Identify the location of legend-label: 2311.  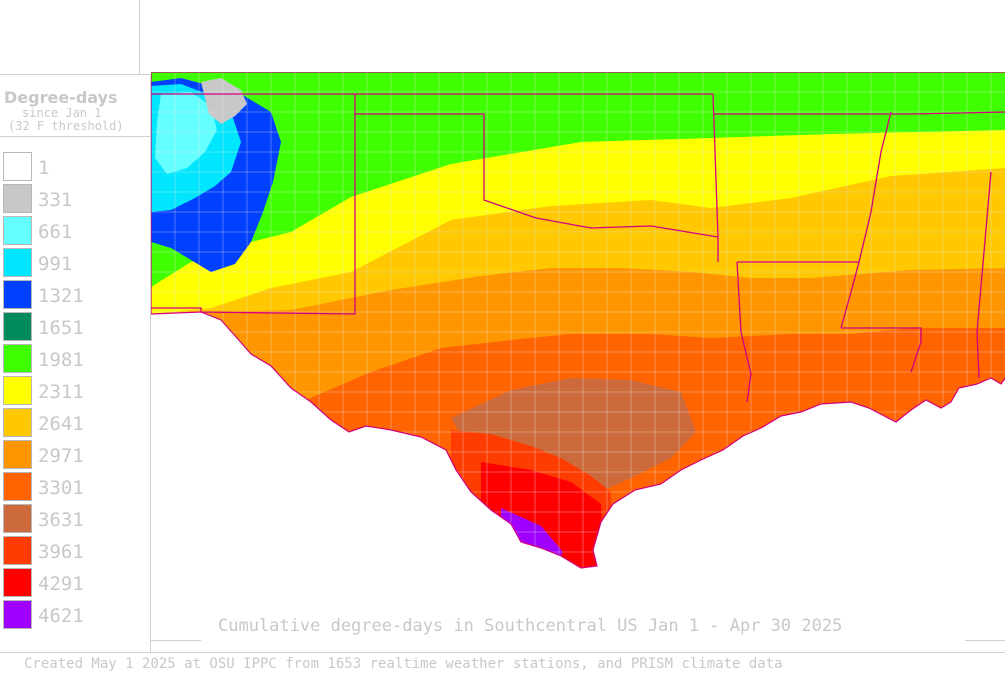
(61, 392).